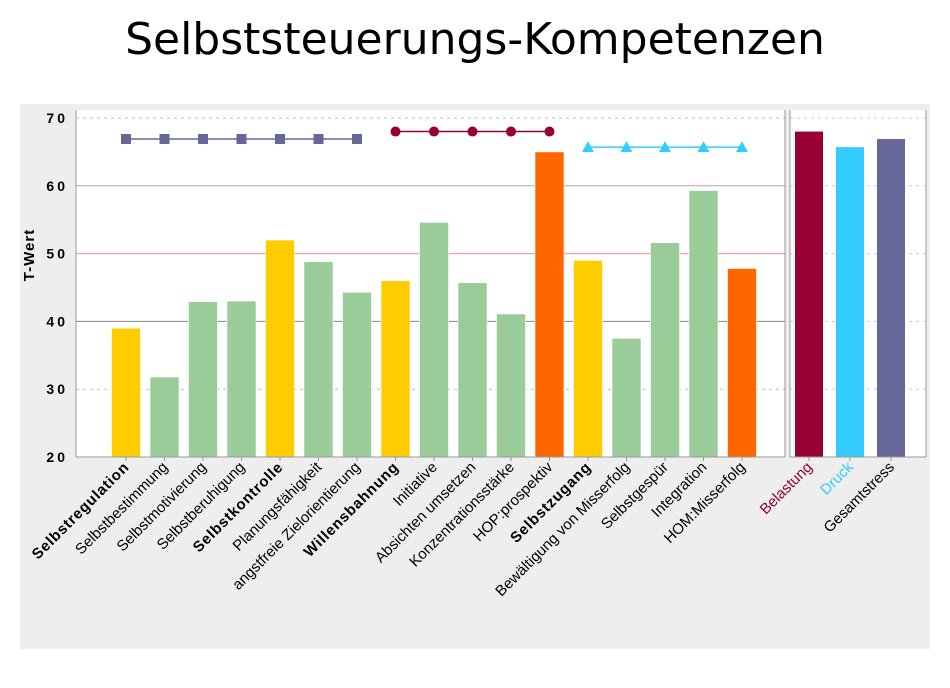 This screenshot has width=950, height=688. What do you see at coordinates (357, 374) in the screenshot?
I see `bar-angstfreie-zielorientierung` at bounding box center [357, 374].